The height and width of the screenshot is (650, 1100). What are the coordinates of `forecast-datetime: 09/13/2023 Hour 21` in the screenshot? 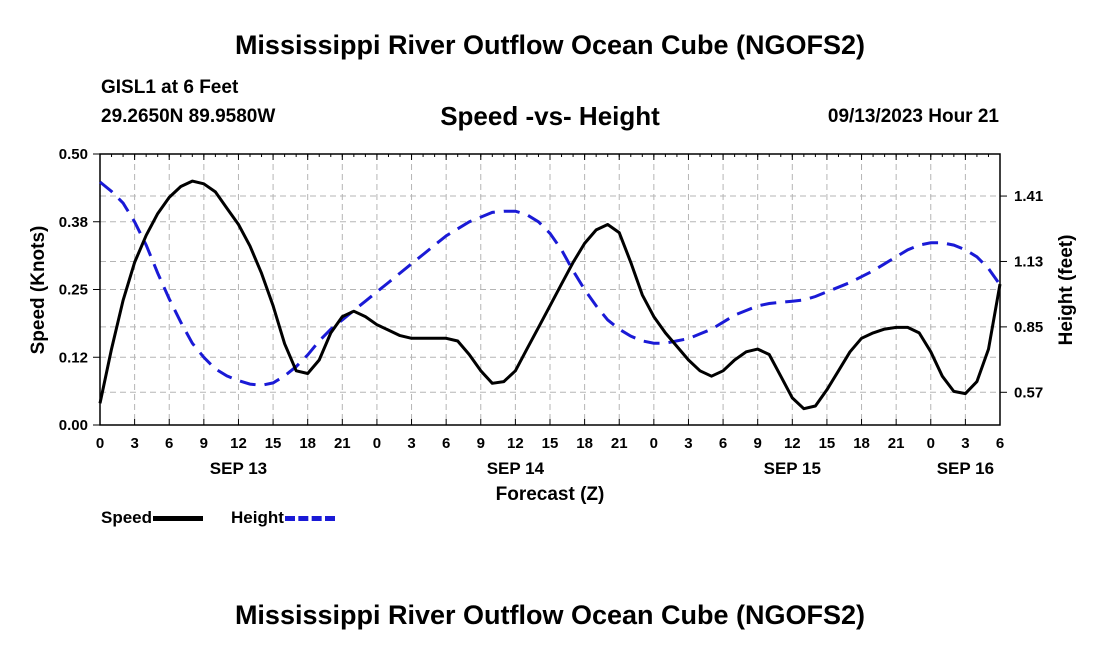 It's located at (913, 116).